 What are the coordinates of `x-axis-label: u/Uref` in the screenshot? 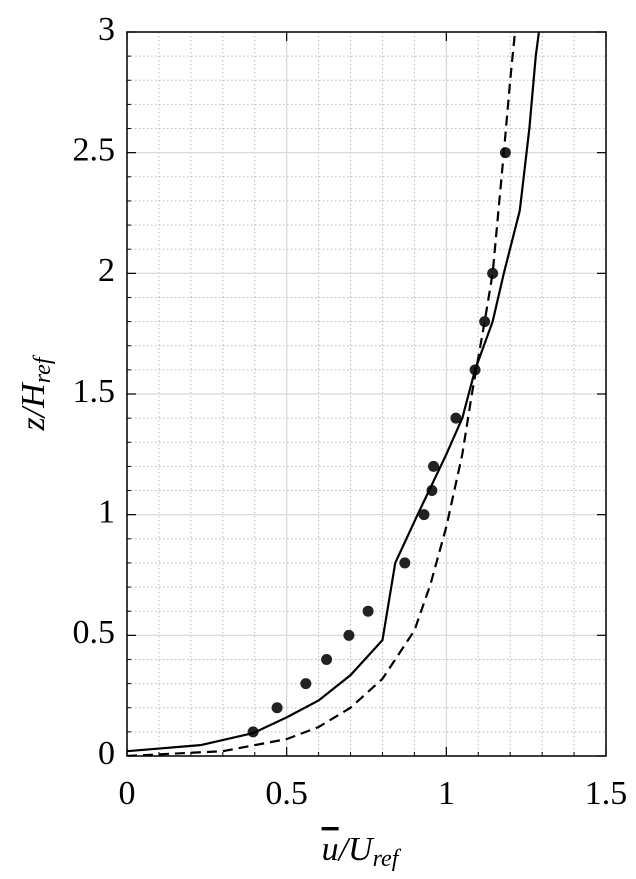 It's located at (362, 851).